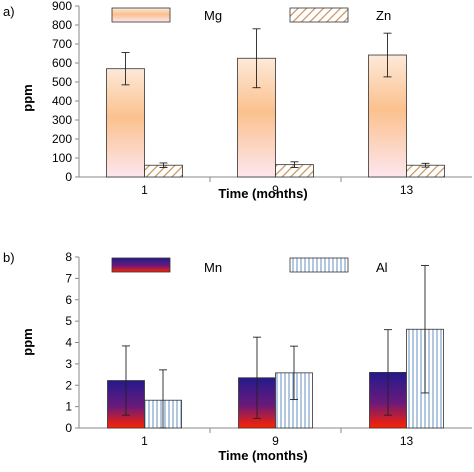  I want to click on panel-b-y-tick-label: 1, so click(68, 407).